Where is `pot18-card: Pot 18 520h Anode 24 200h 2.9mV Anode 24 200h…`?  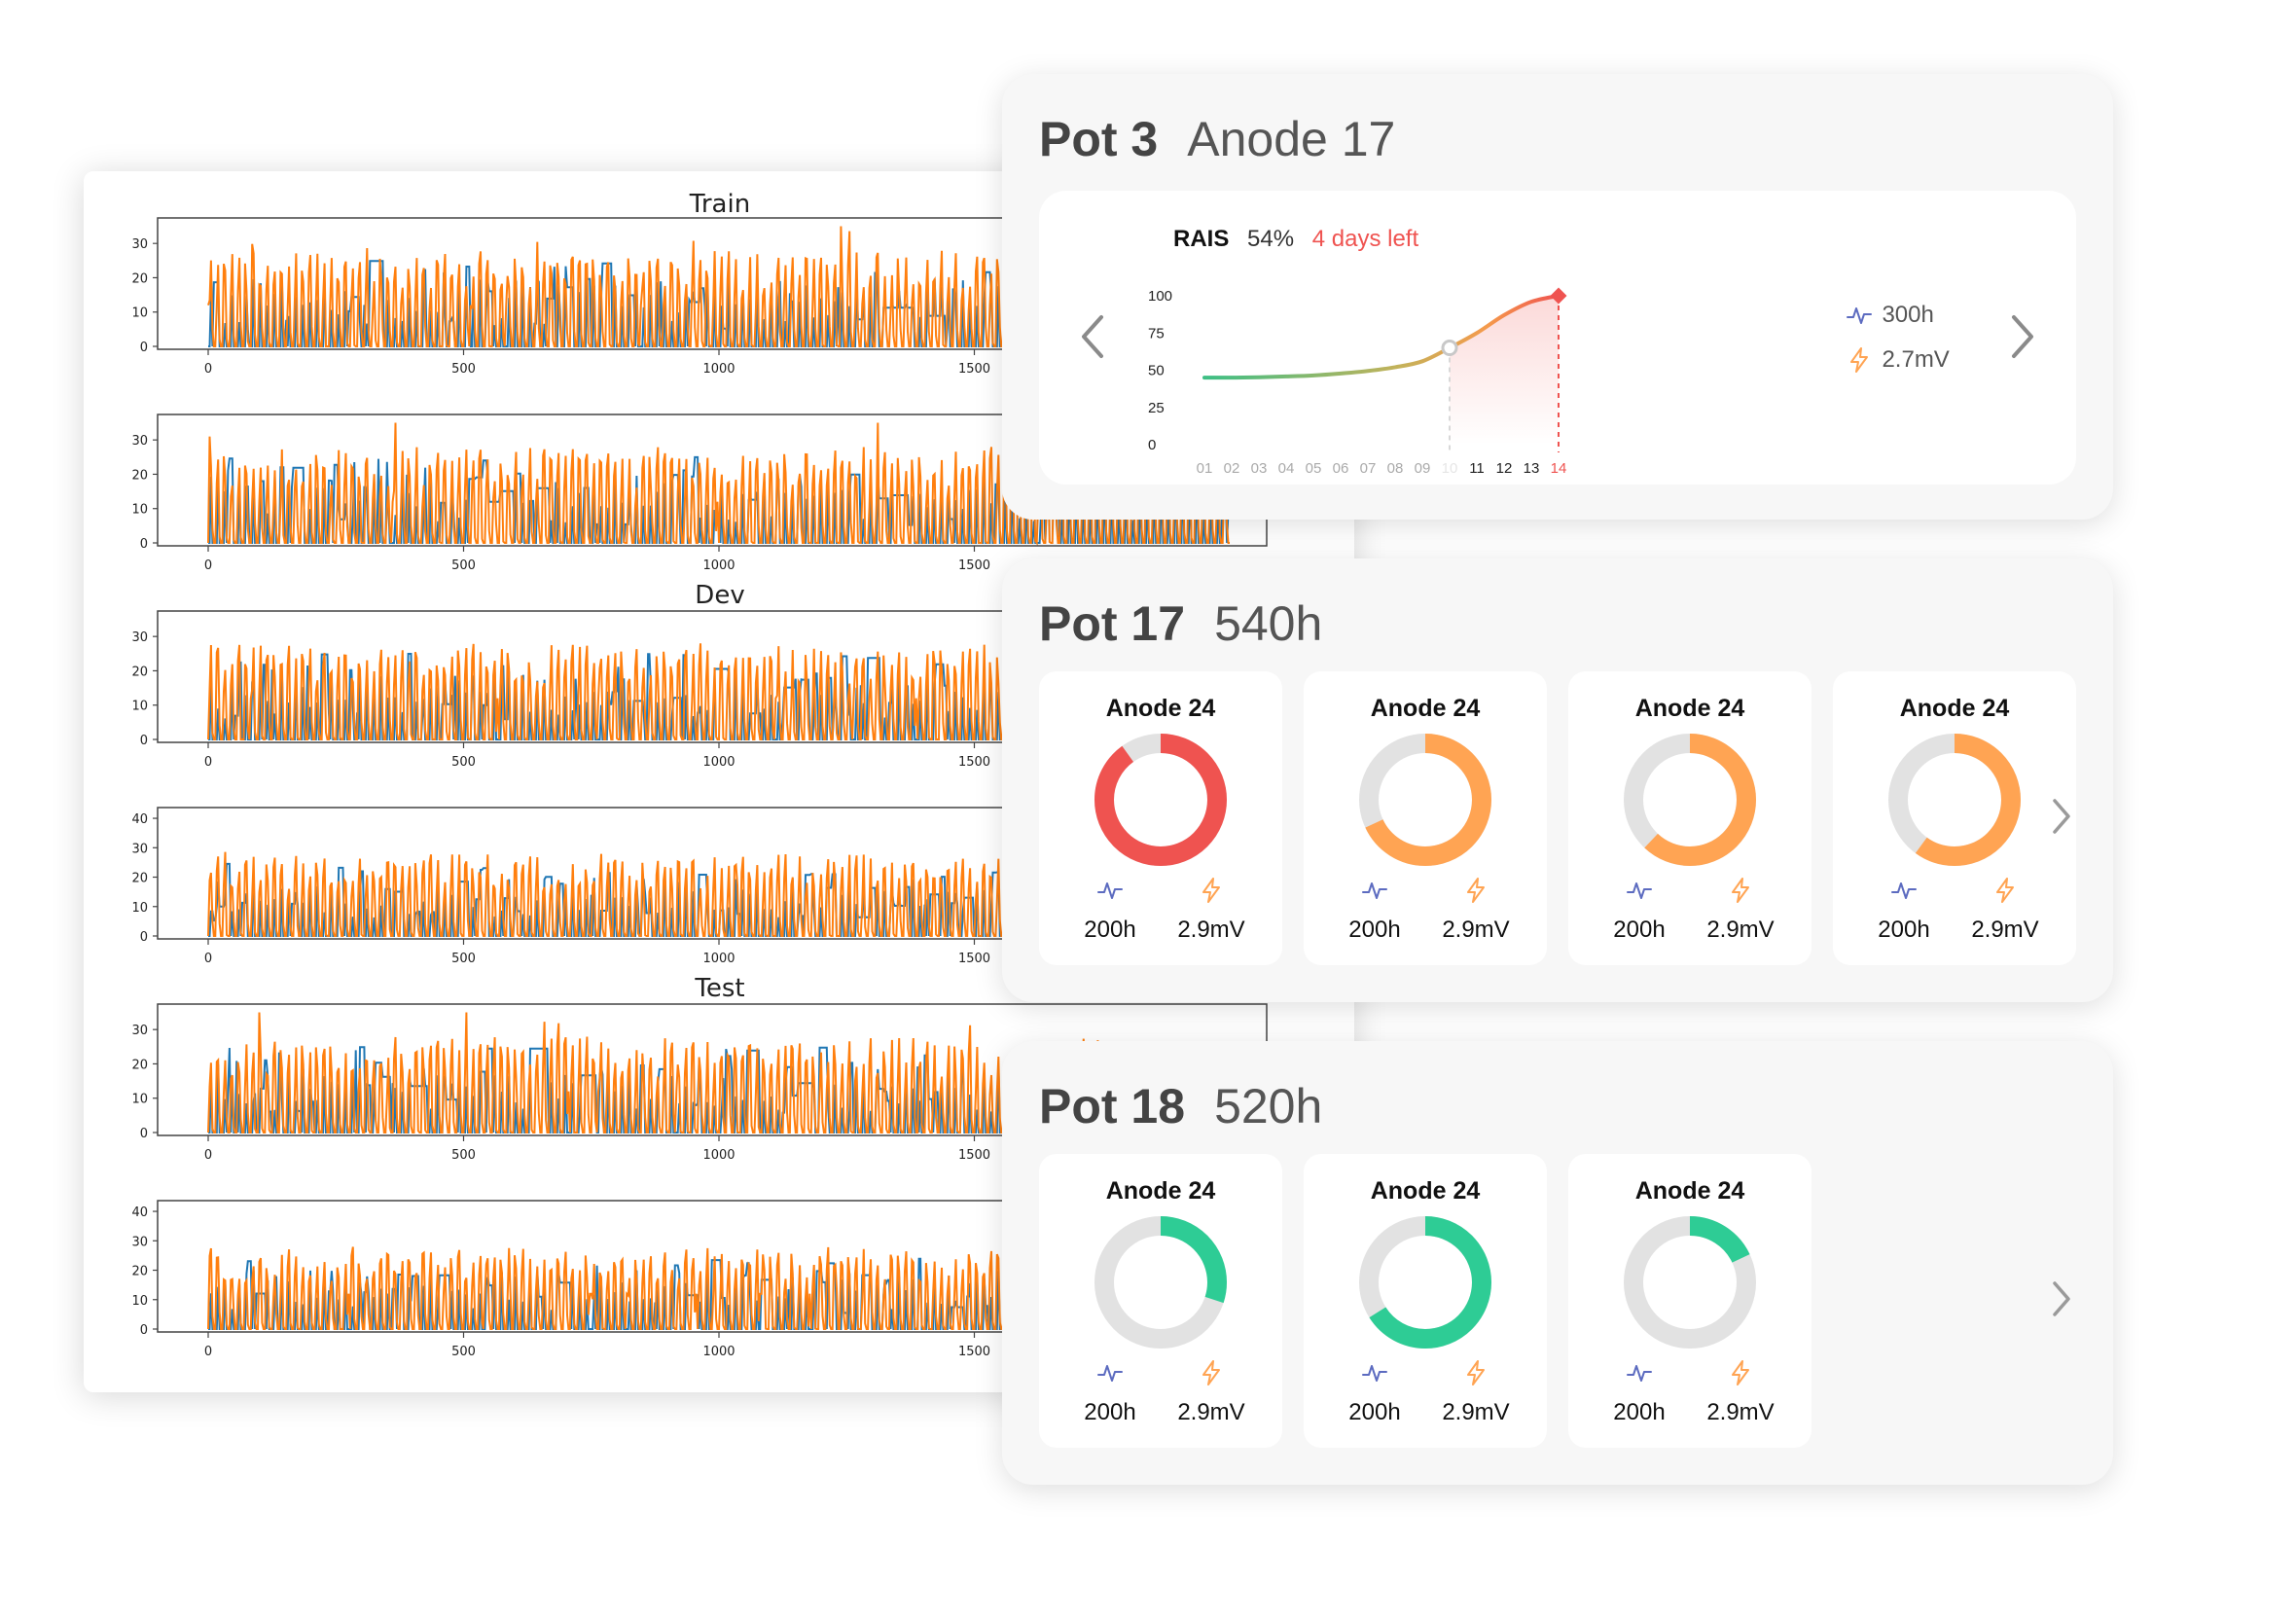
pot18-card: Pot 18 520h Anode 24 200h 2.9mV Anode 24 200h… is located at coordinates (1557, 1263).